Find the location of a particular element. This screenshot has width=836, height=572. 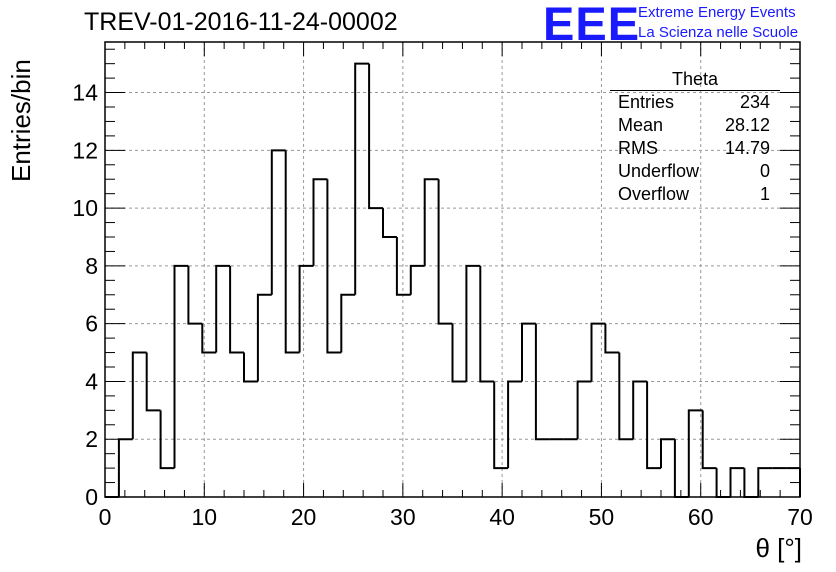

y-axis-label: Entries/bin is located at coordinates (26, 120).